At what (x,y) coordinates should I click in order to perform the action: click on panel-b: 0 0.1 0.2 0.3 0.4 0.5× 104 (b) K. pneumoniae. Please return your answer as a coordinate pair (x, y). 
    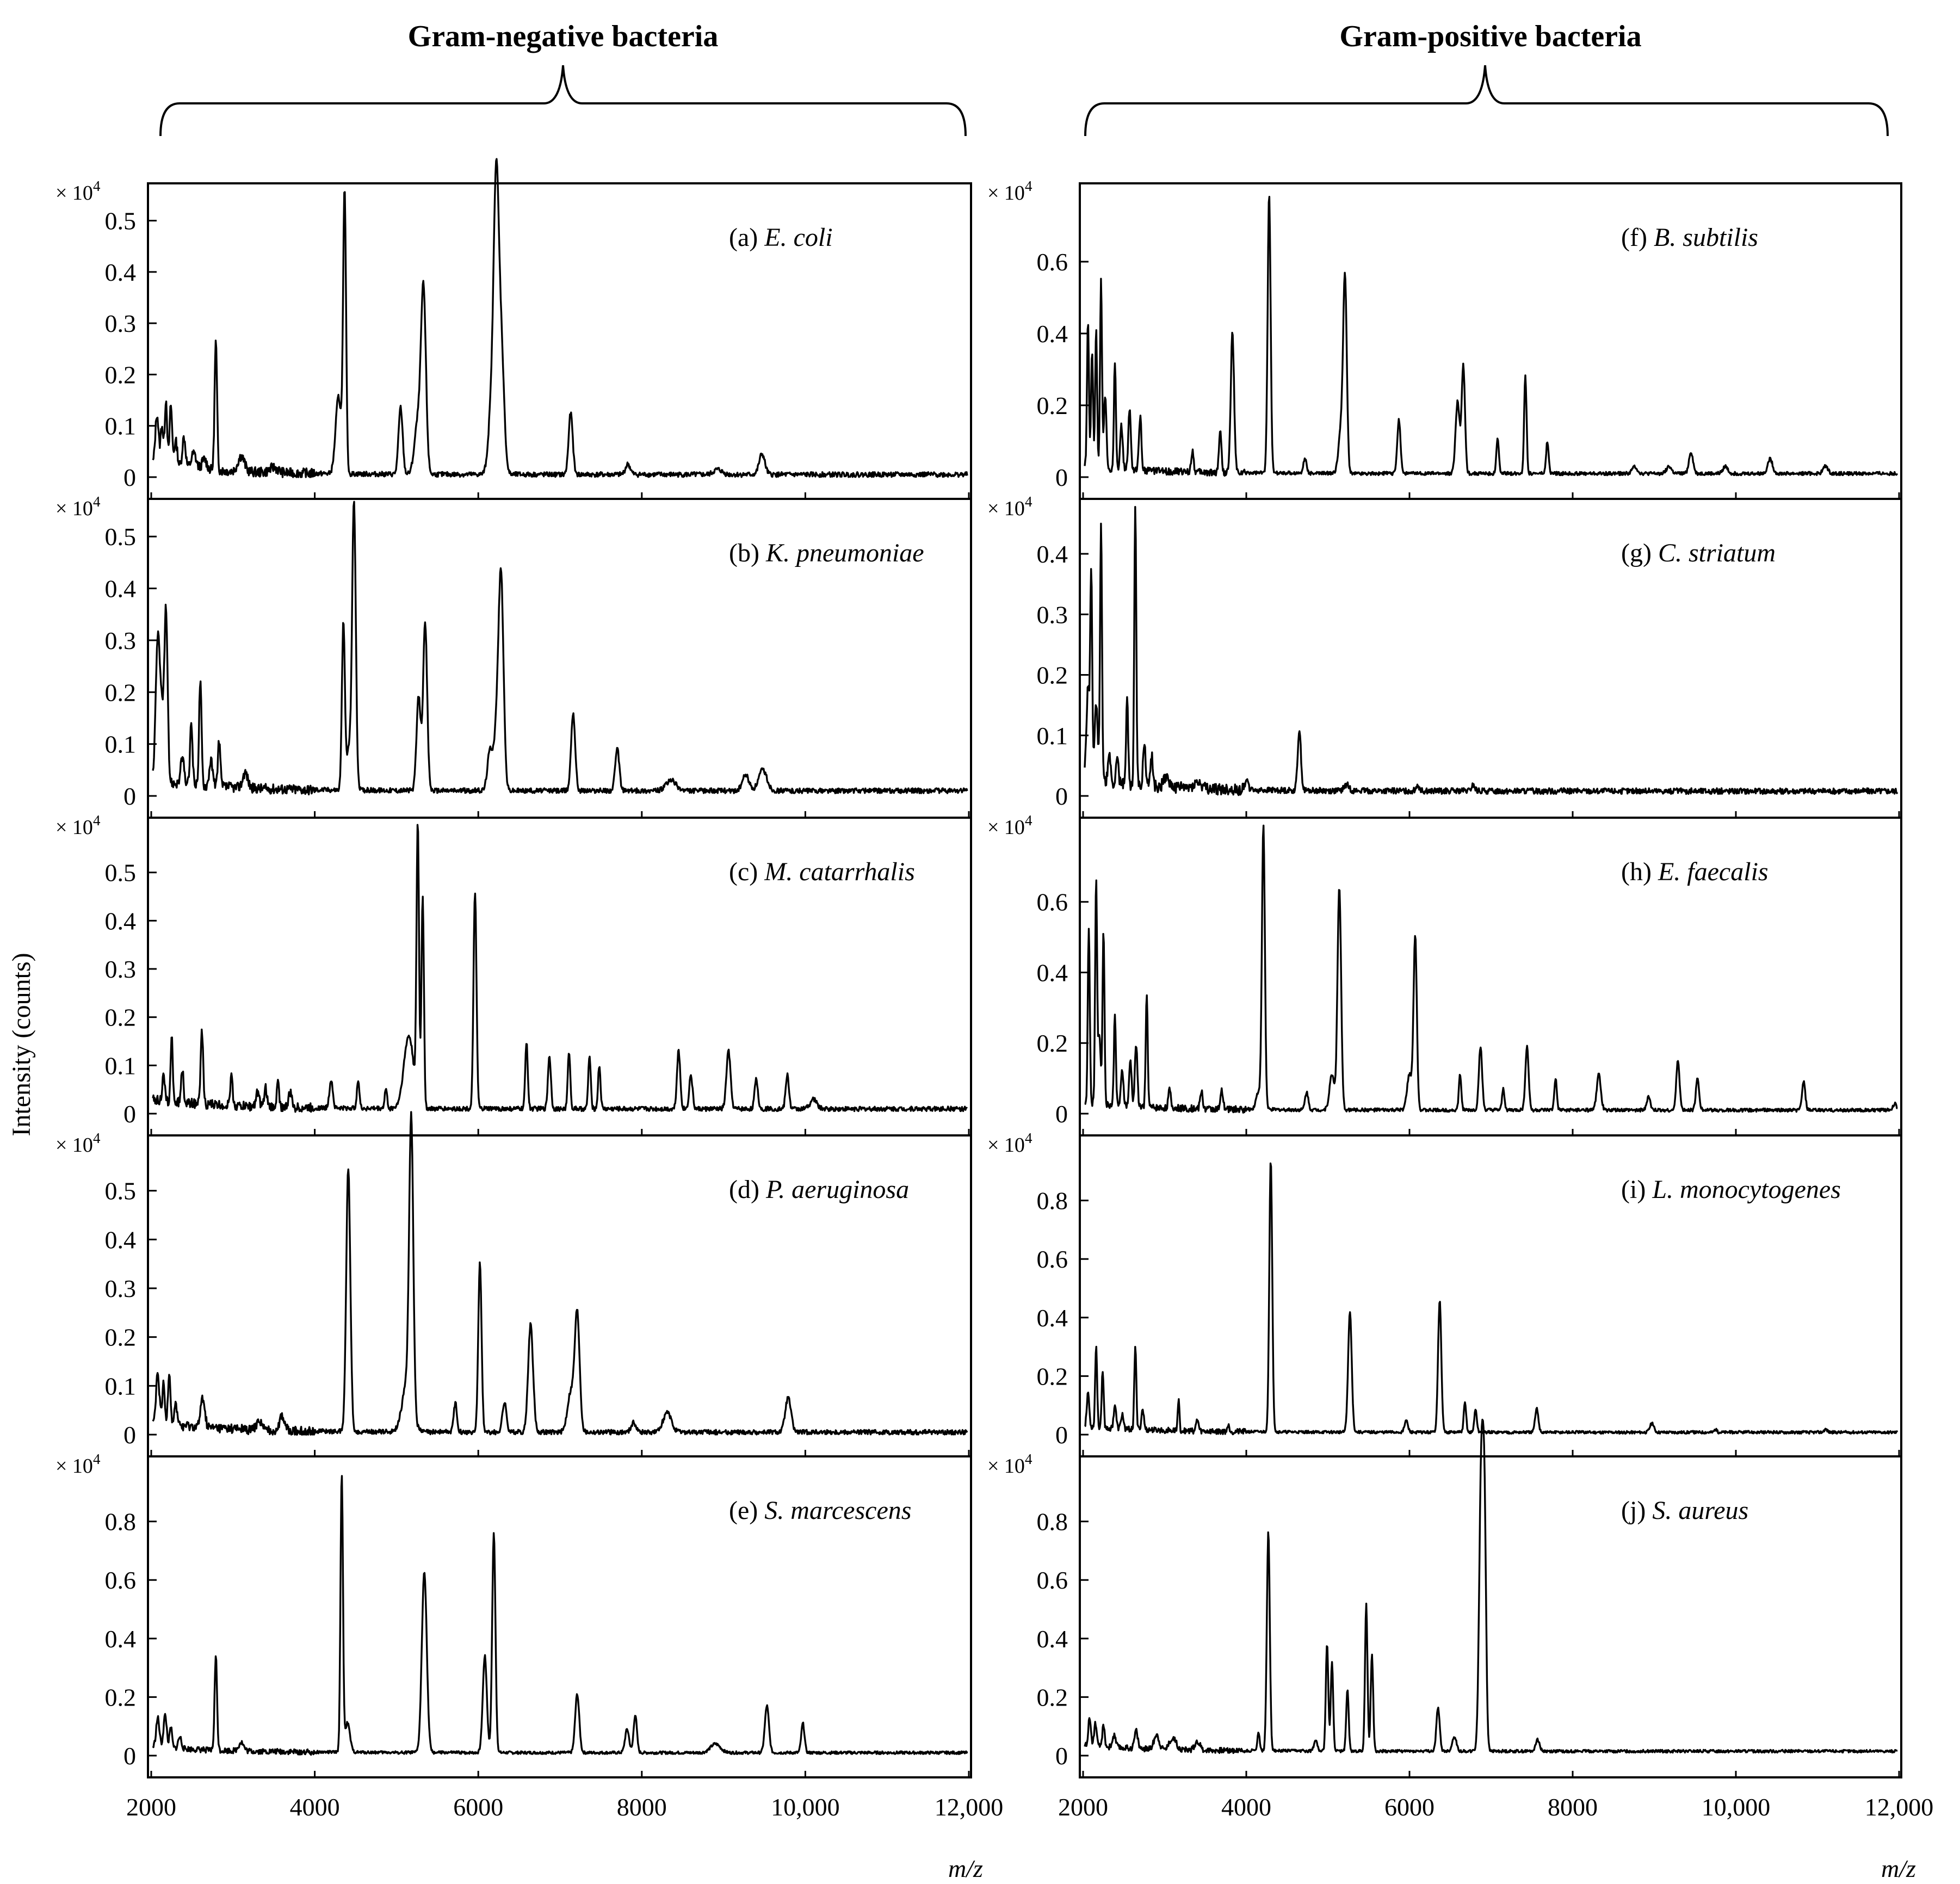
    Looking at the image, I should click on (513, 656).